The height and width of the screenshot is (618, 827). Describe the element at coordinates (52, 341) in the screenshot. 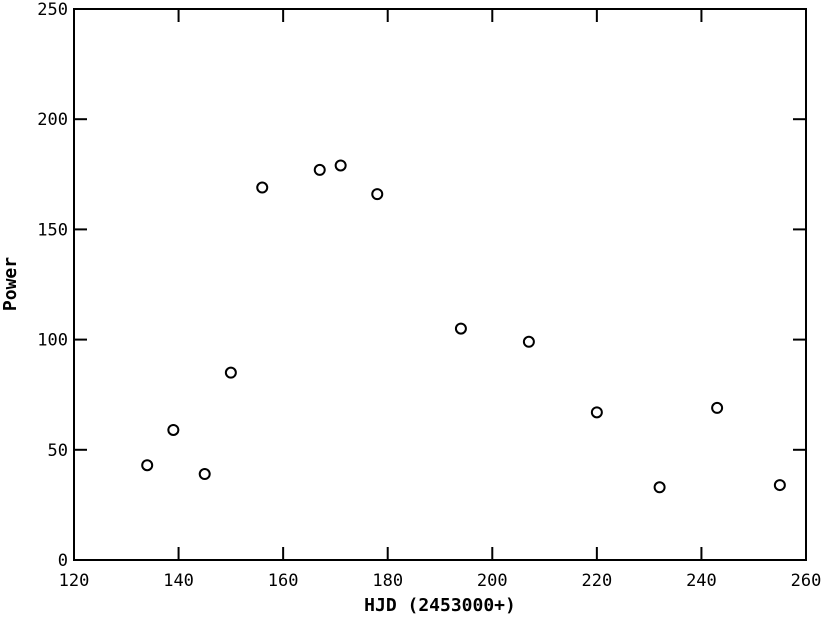

I see `y-tick-label: 100` at that location.